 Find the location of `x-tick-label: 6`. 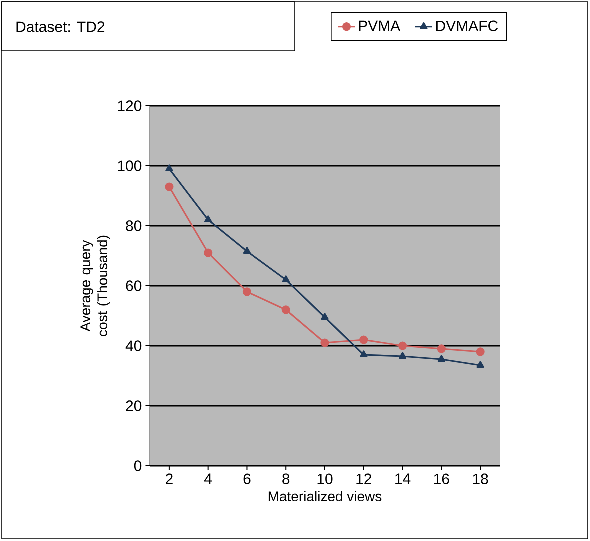

x-tick-label: 6 is located at coordinates (247, 479).